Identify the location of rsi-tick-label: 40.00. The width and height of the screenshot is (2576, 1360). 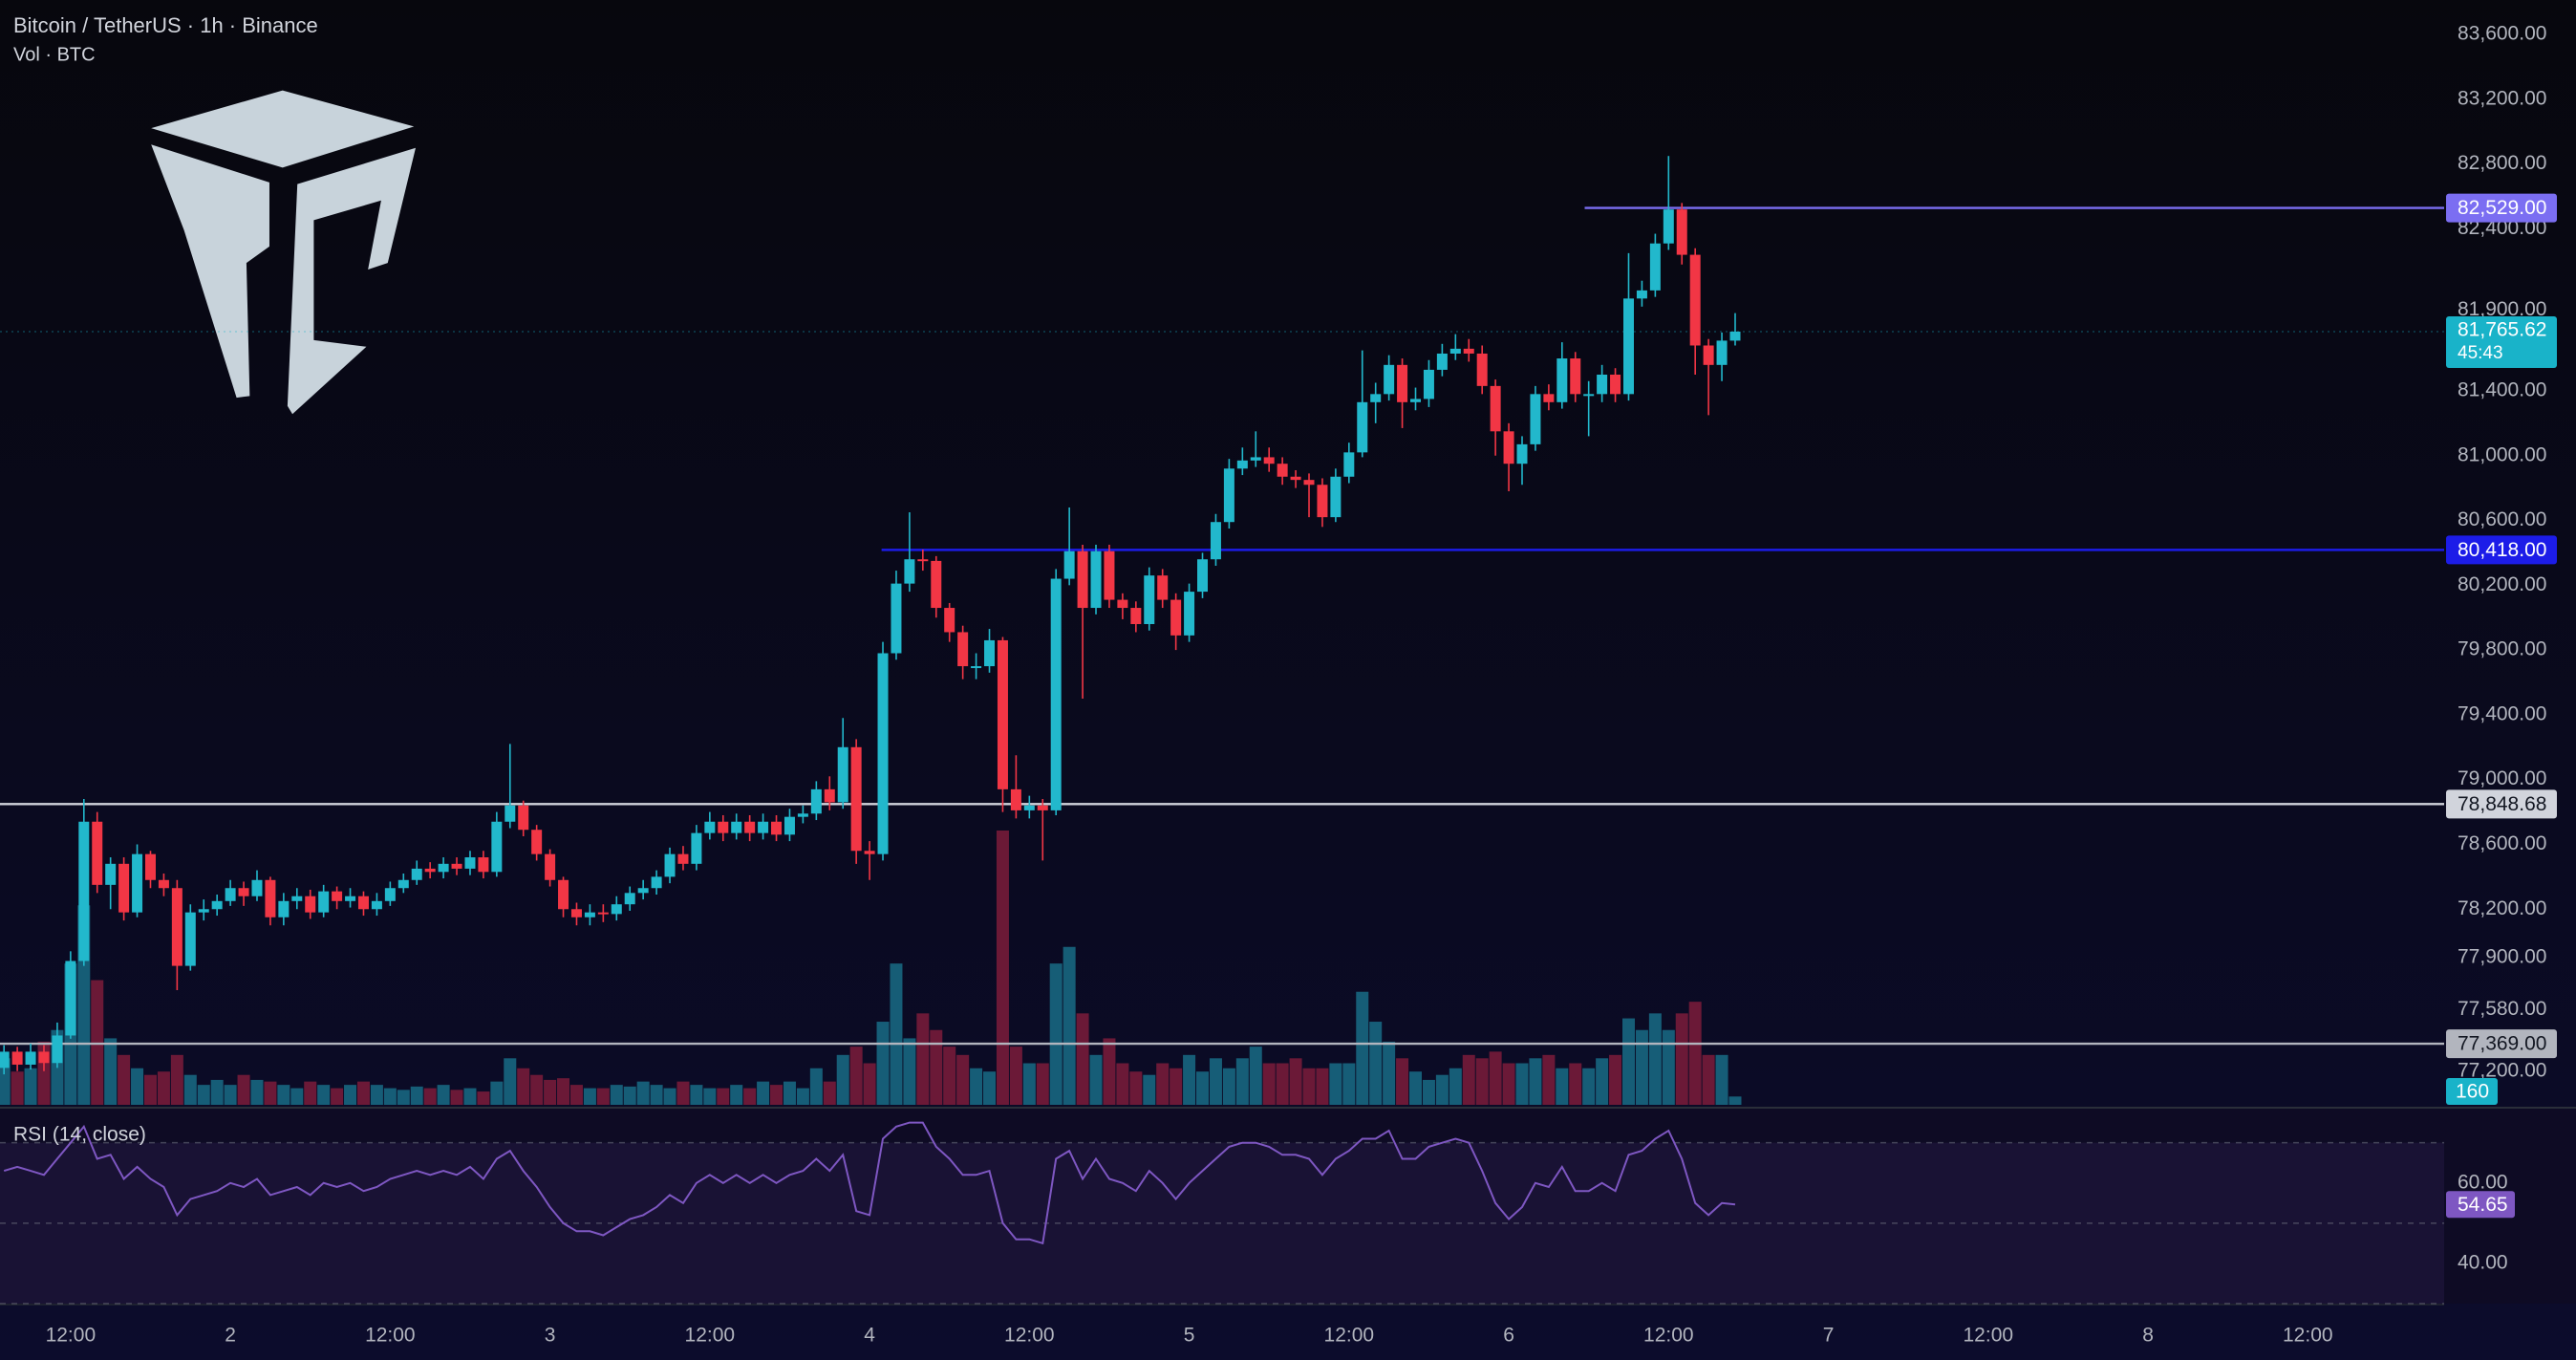
(2483, 1262).